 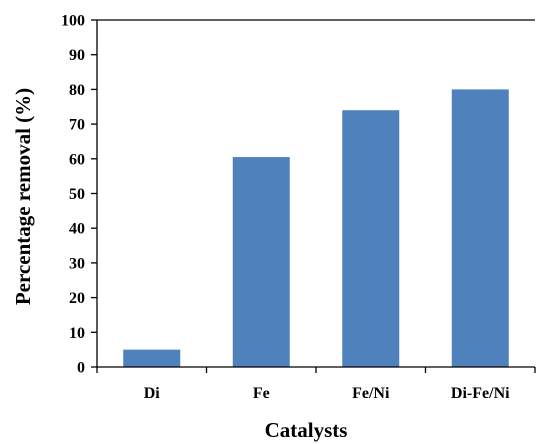 What do you see at coordinates (480, 393) in the screenshot?
I see `x-tick-label: Di-Fe/Ni` at bounding box center [480, 393].